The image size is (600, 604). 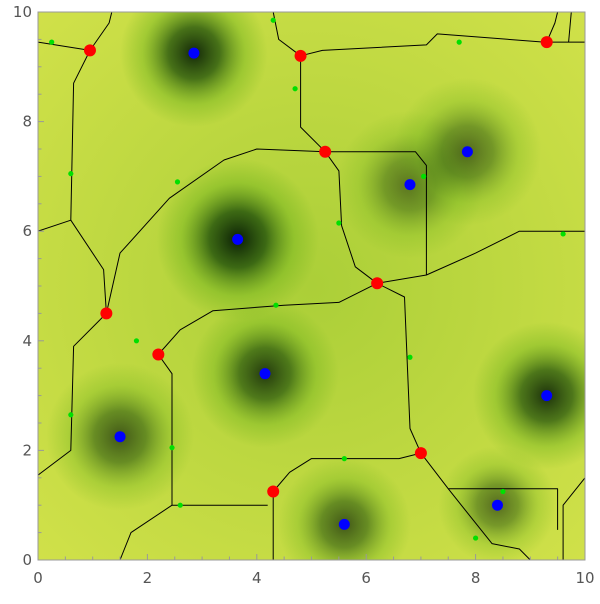 What do you see at coordinates (27, 341) in the screenshot?
I see `y-tick-label: 4` at bounding box center [27, 341].